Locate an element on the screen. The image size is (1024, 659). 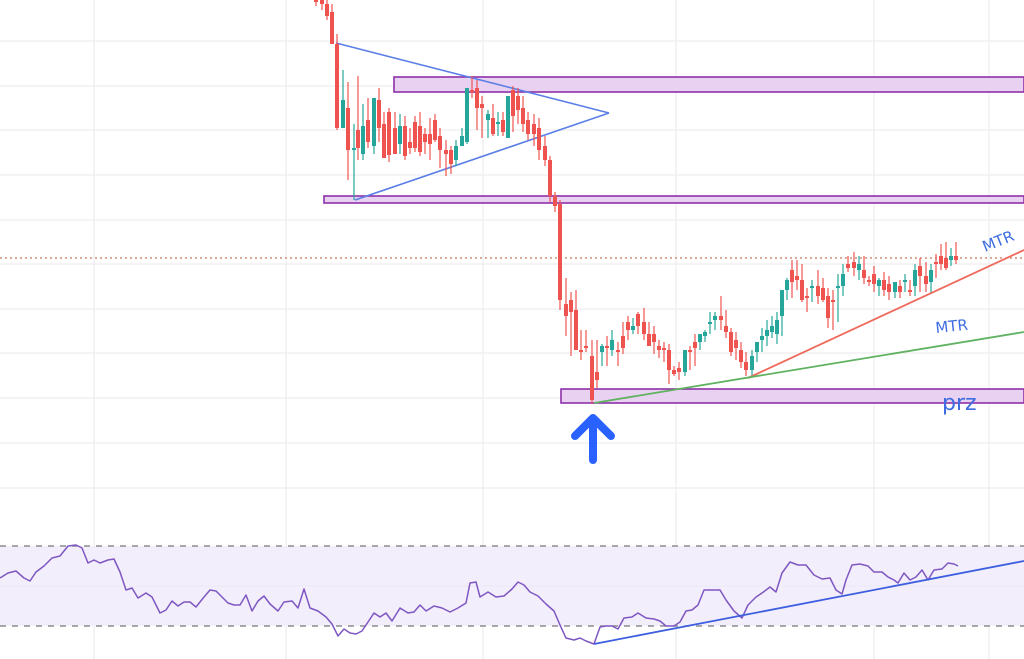
prz-zone is located at coordinates (792, 396).